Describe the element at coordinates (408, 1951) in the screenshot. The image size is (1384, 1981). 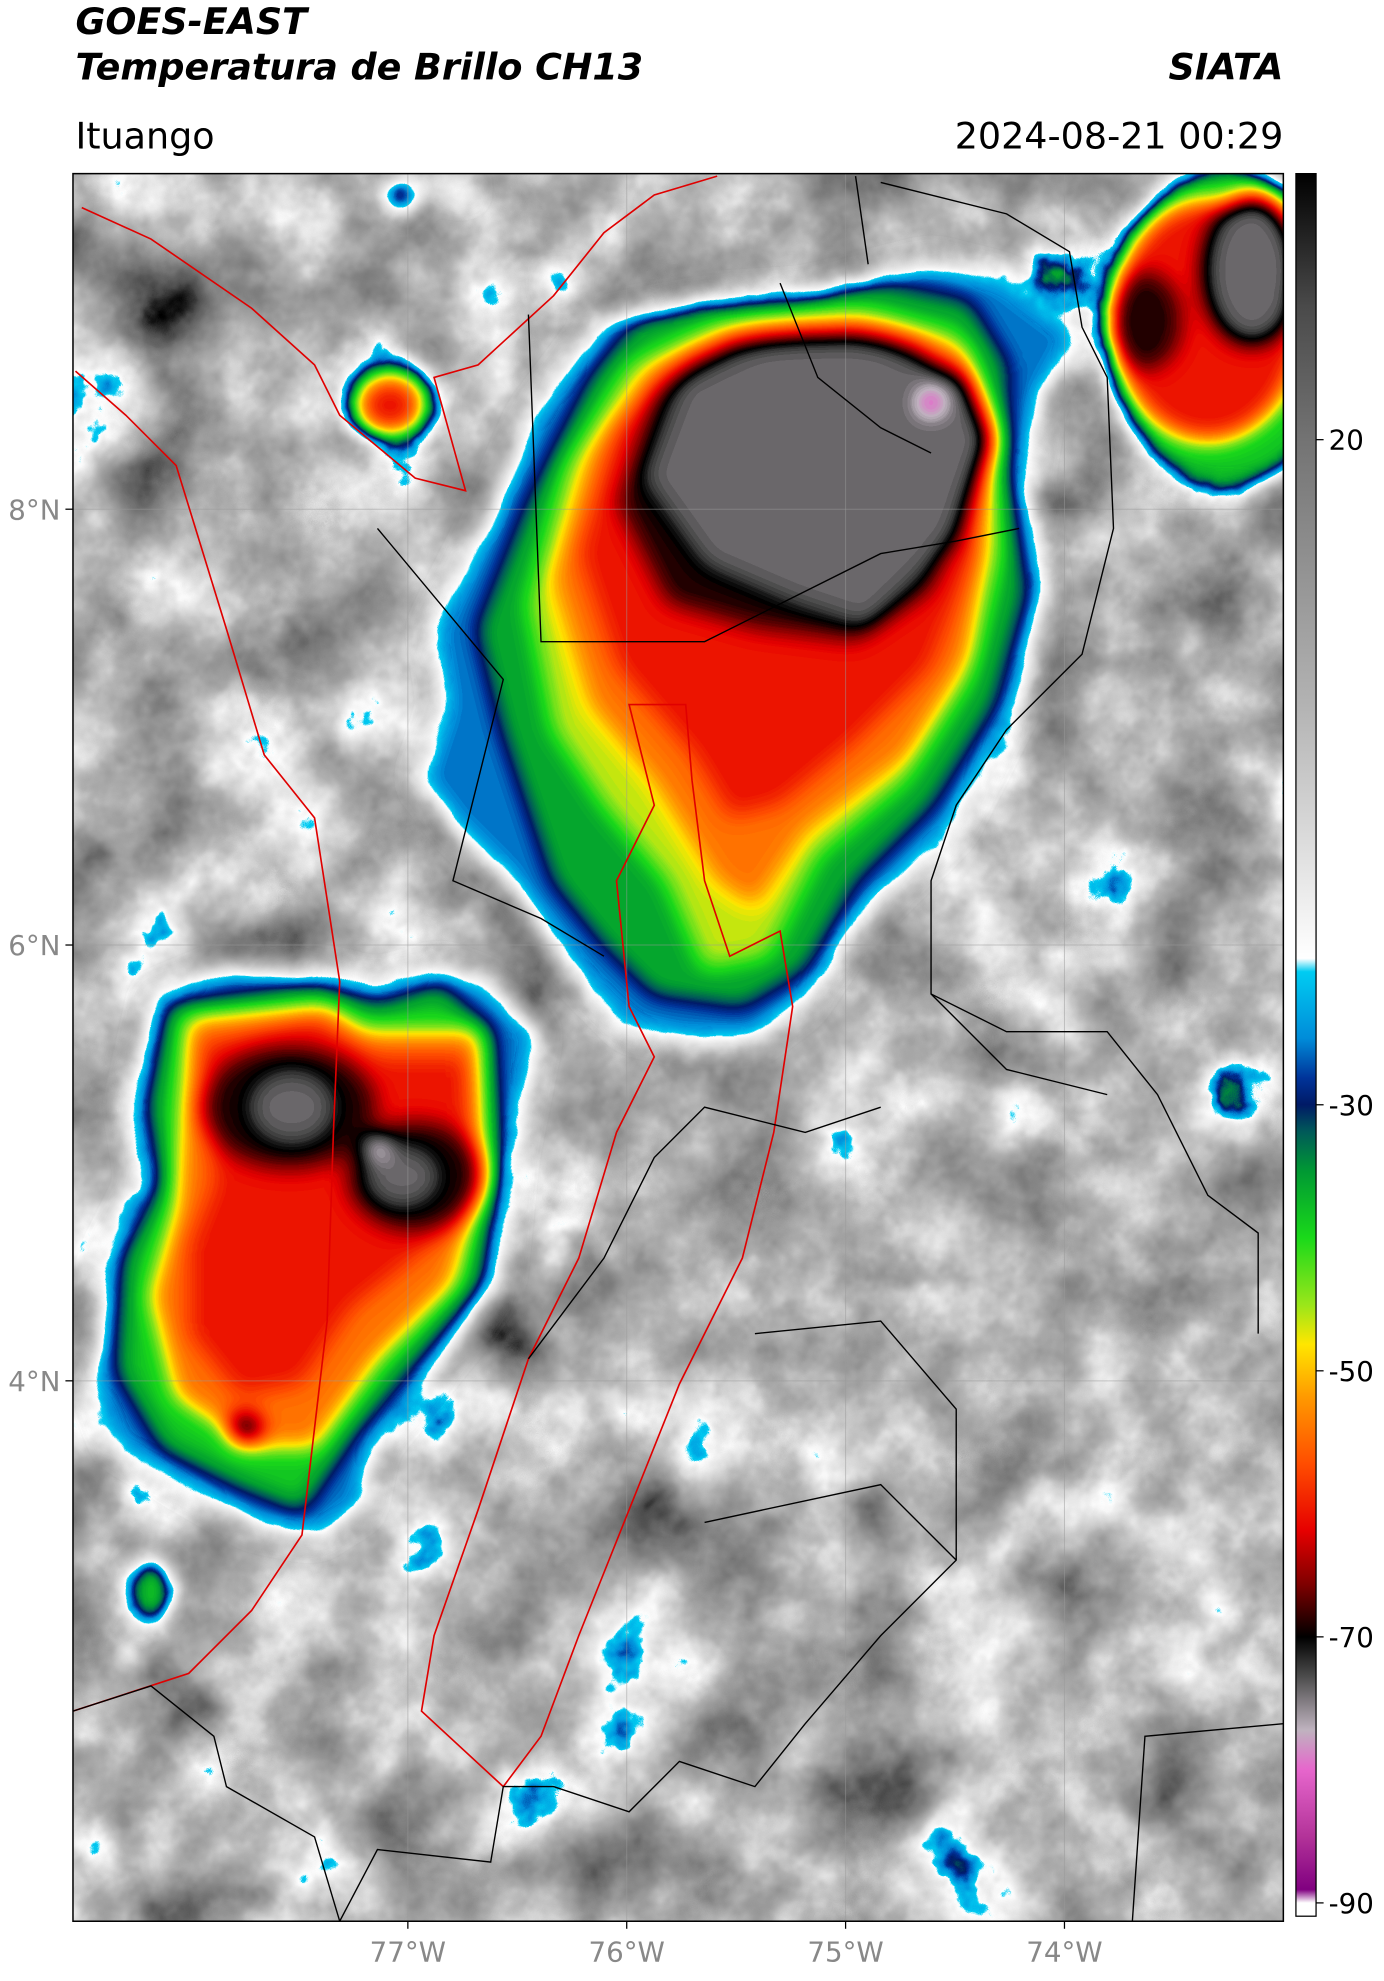
I see `lon-tick-label: 77°W` at that location.